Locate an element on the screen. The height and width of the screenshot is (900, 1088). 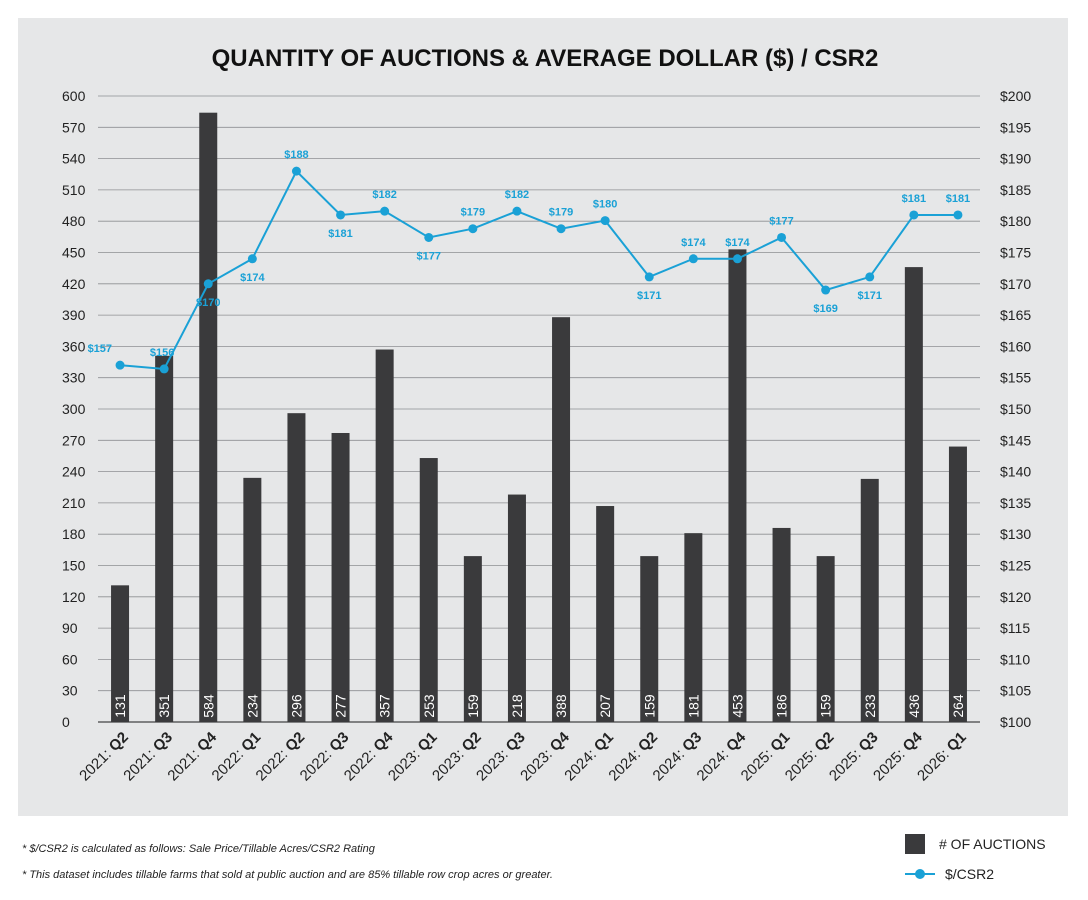
right-tick-label: $140 is located at coordinates (1015, 472).